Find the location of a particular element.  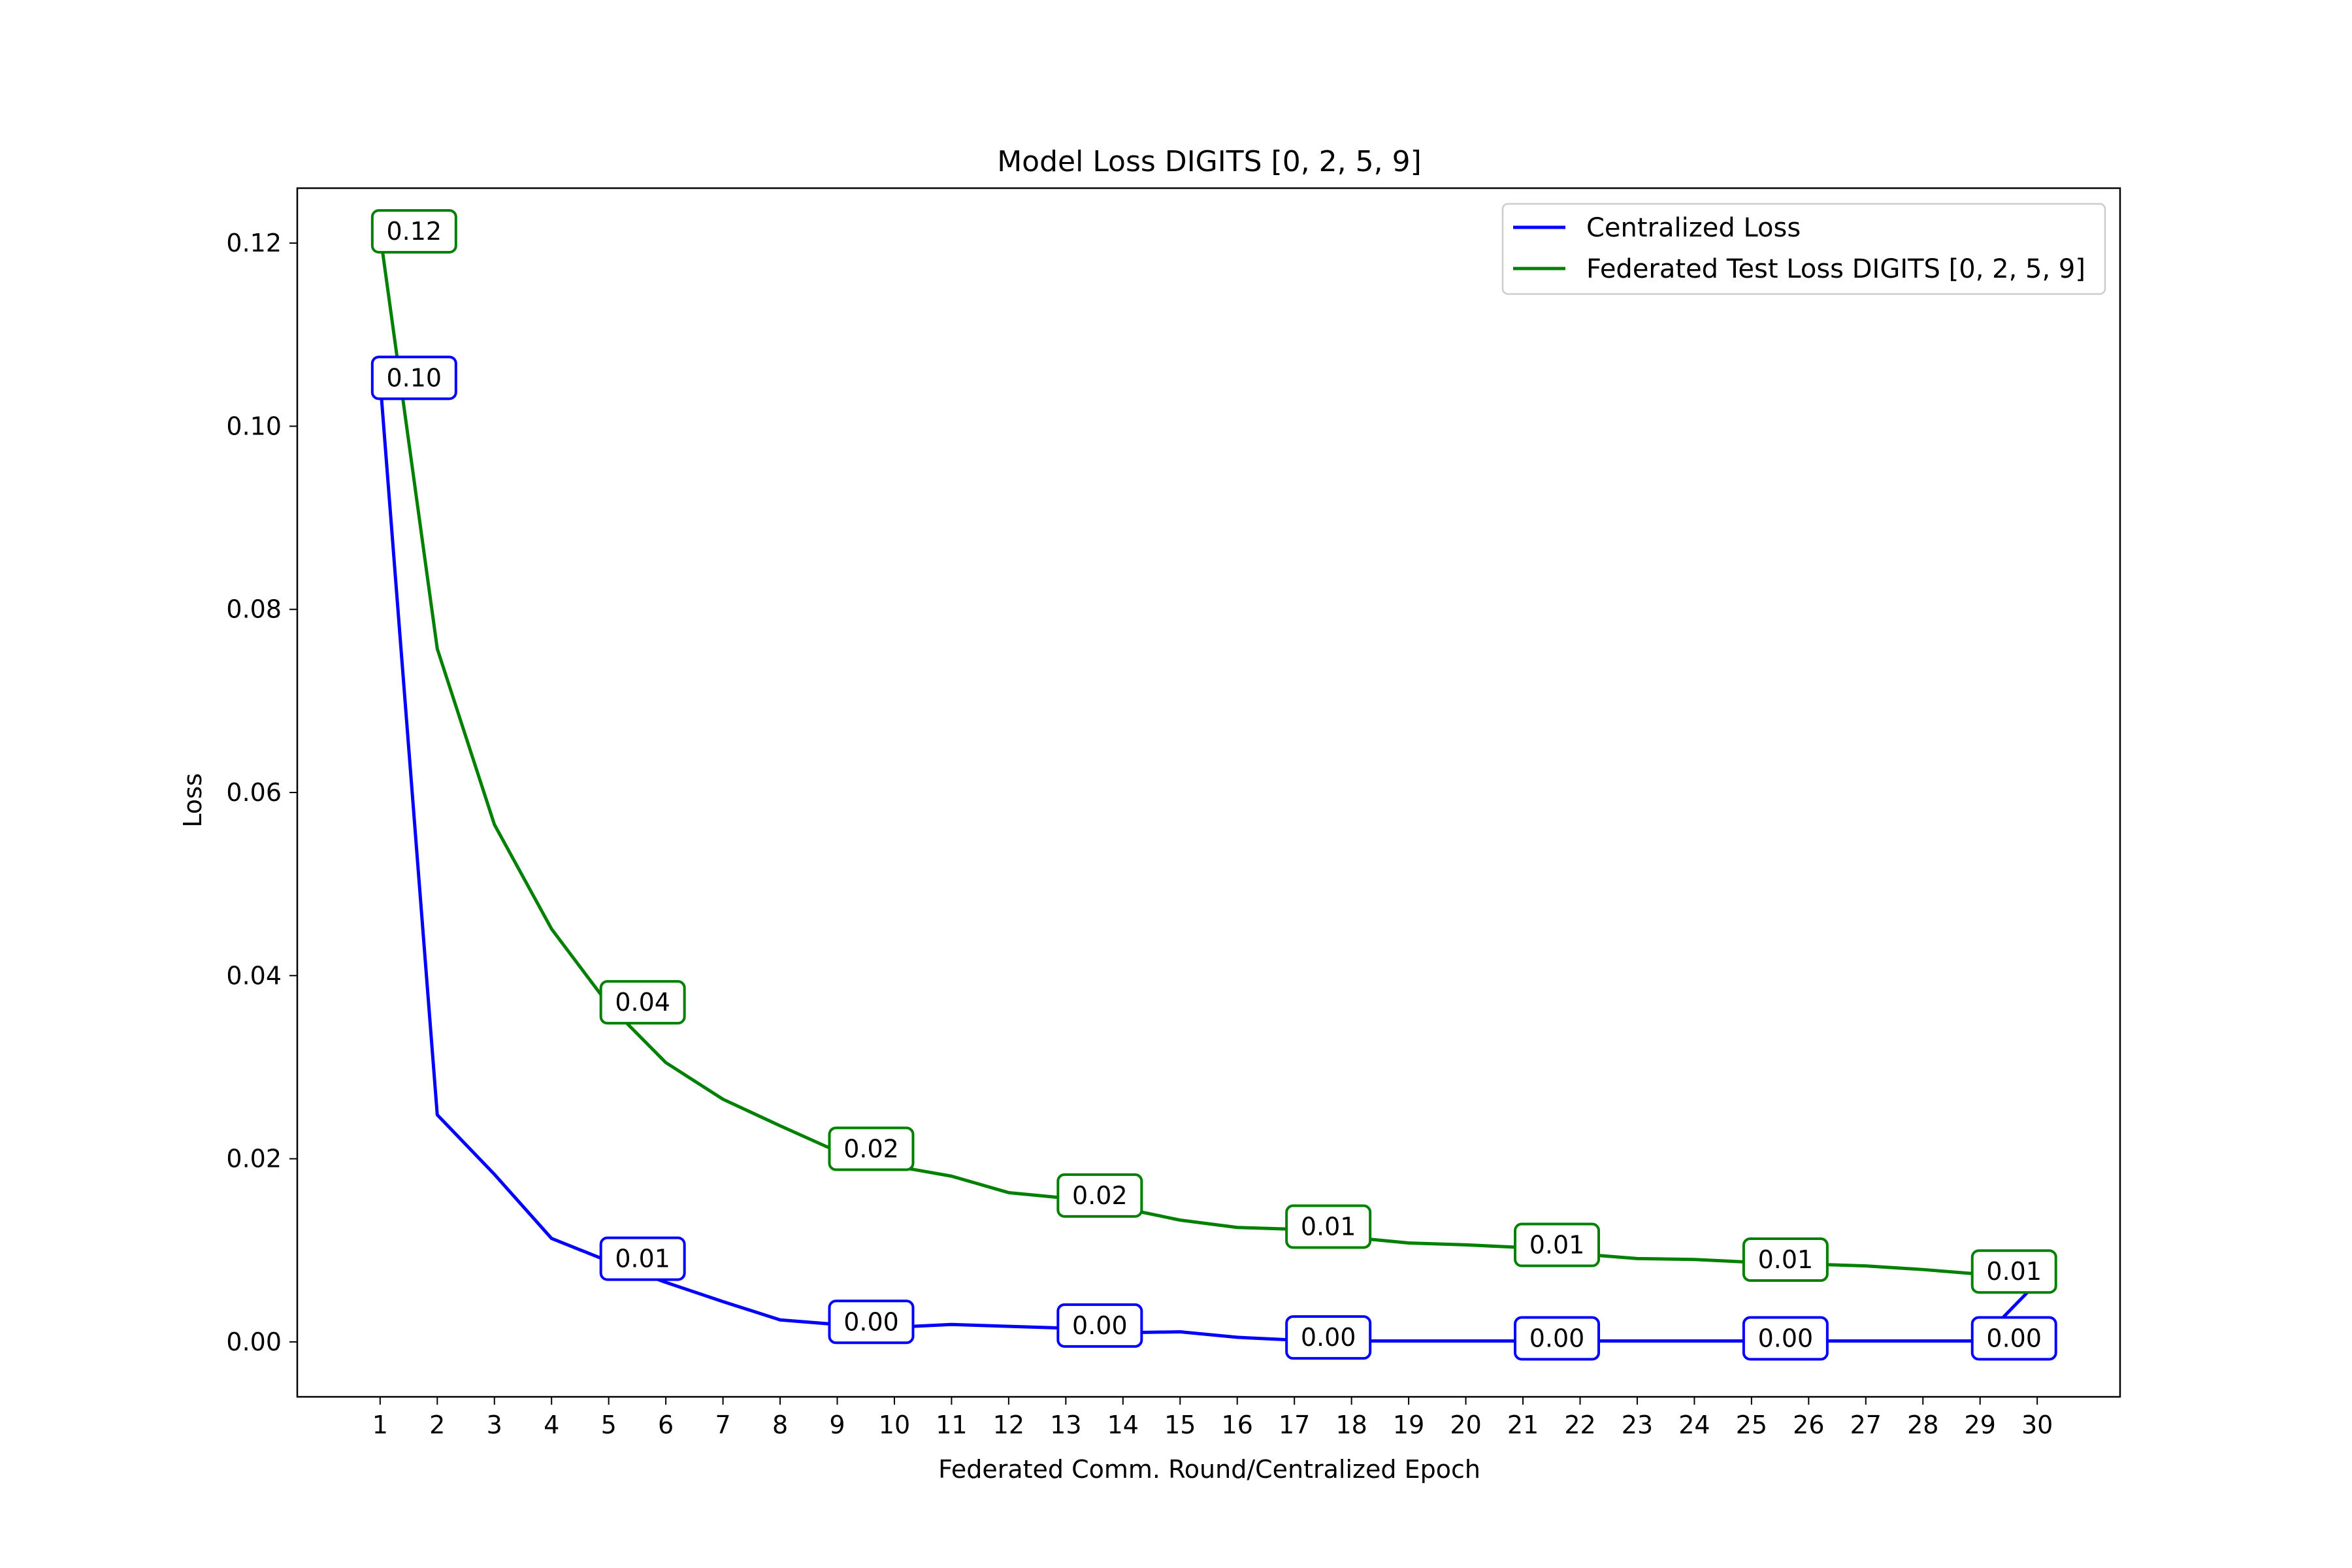

x-tick-label: 12 is located at coordinates (1008, 1425).